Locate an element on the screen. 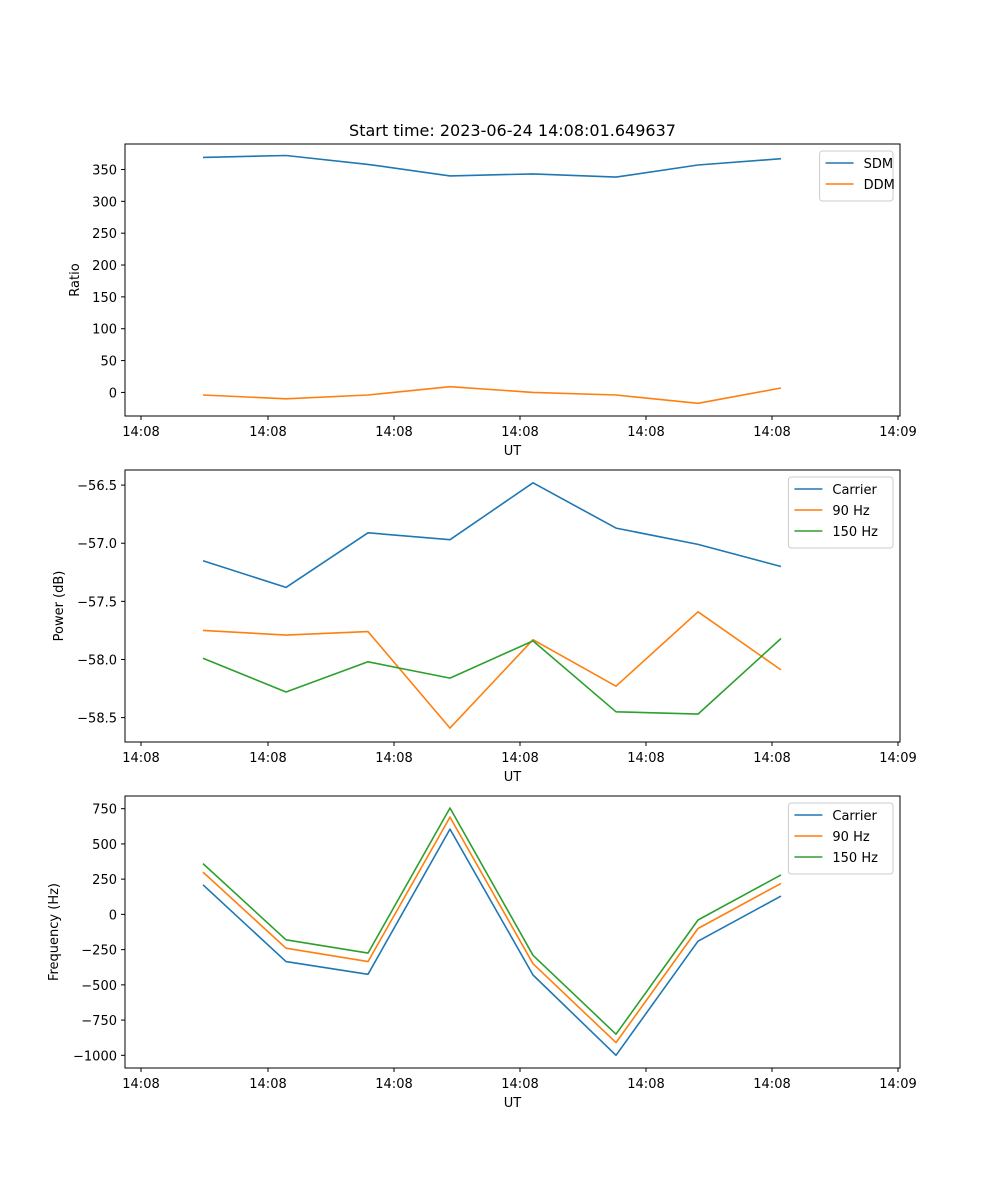 This screenshot has width=1000, height=1200. y-tick-label: 200 is located at coordinates (104, 266).